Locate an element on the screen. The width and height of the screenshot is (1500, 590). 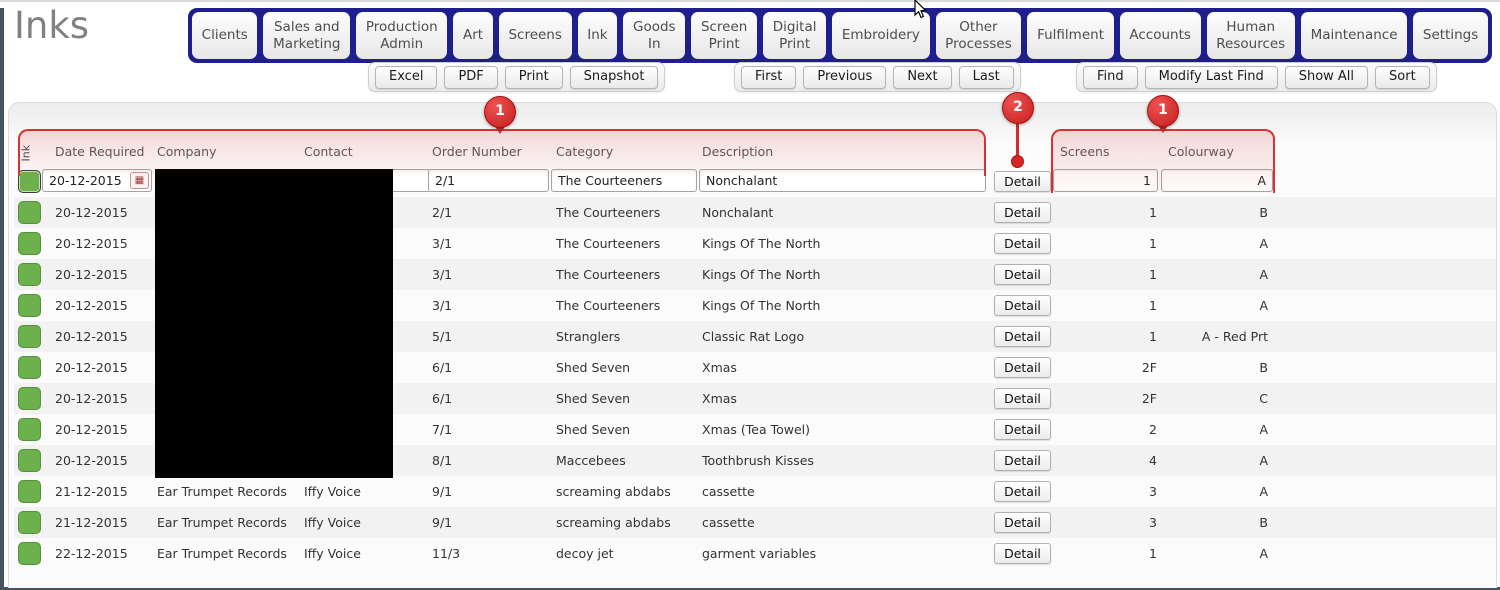
order-number-cell: 6/1 is located at coordinates (442, 367).